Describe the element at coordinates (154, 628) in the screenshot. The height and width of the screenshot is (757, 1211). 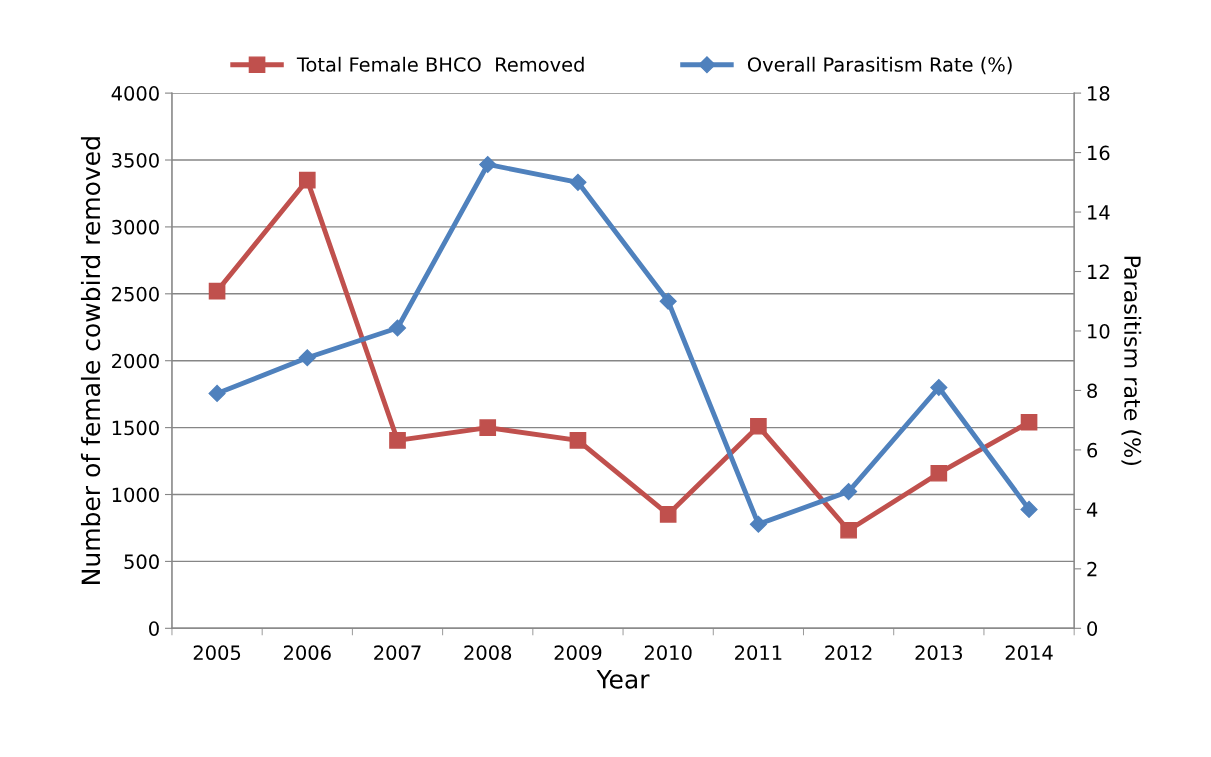
I see `y-tick-label: 0` at that location.